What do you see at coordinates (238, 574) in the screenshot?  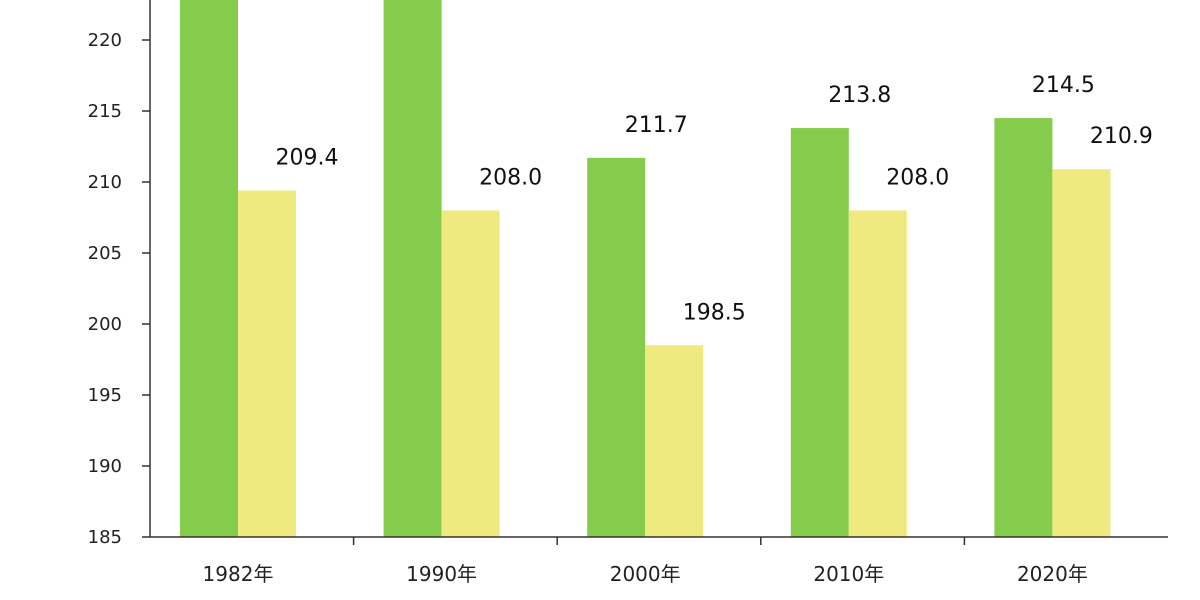 I see `x-category-label: 1982年` at bounding box center [238, 574].